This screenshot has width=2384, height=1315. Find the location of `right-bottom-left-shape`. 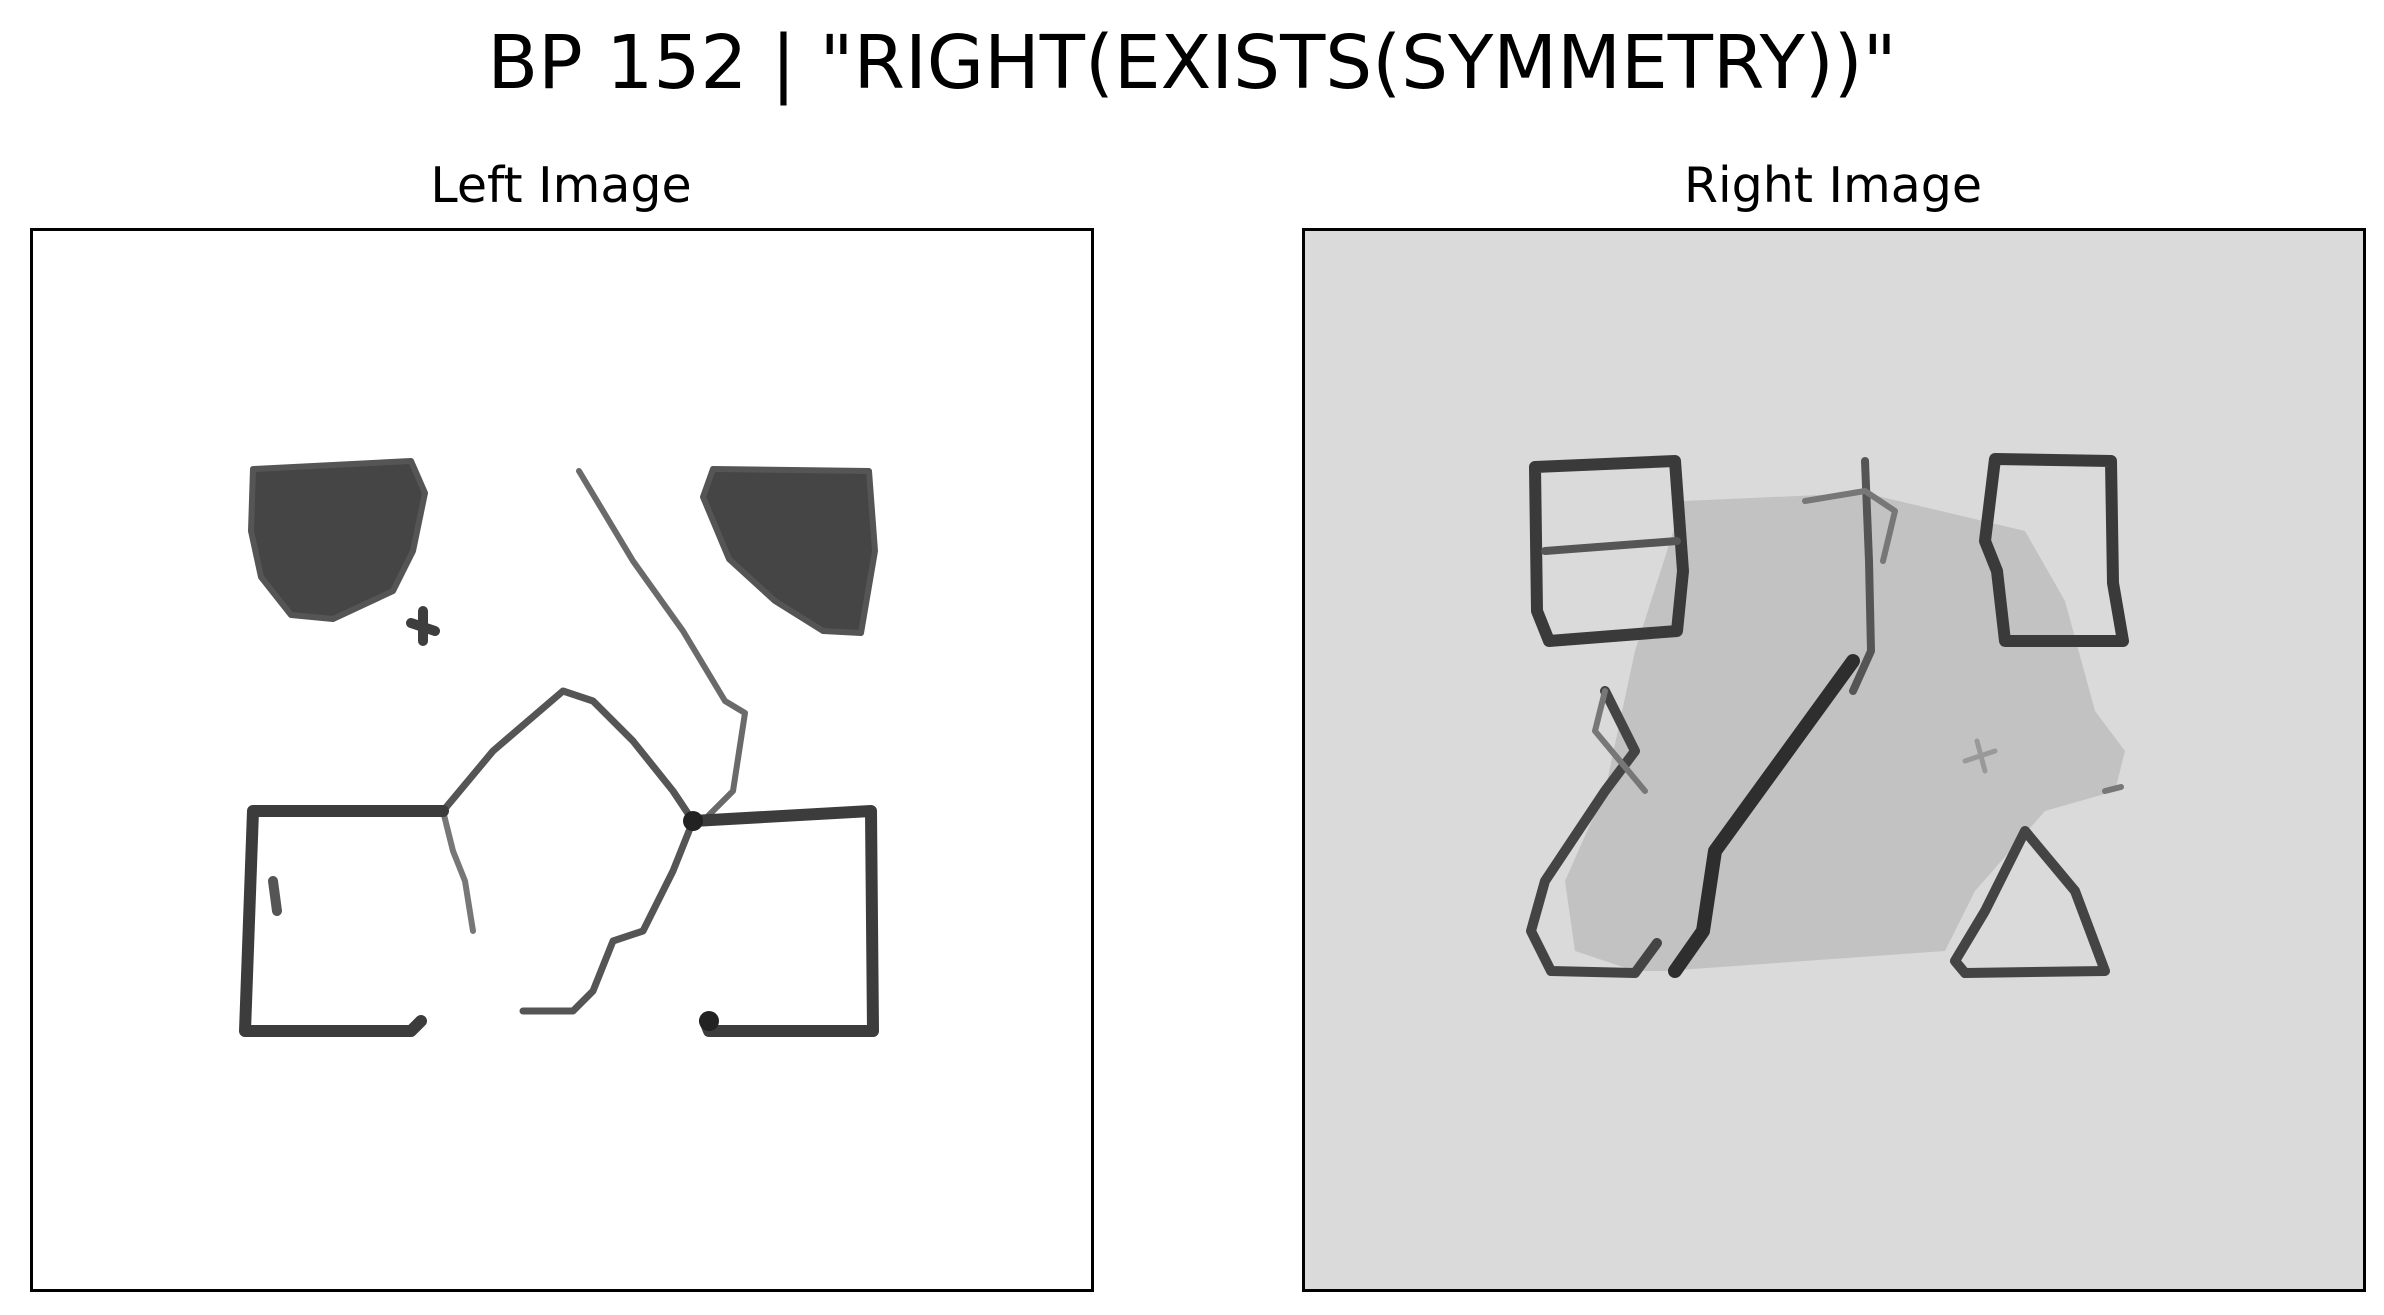

right-bottom-left-shape is located at coordinates (1594, 832).